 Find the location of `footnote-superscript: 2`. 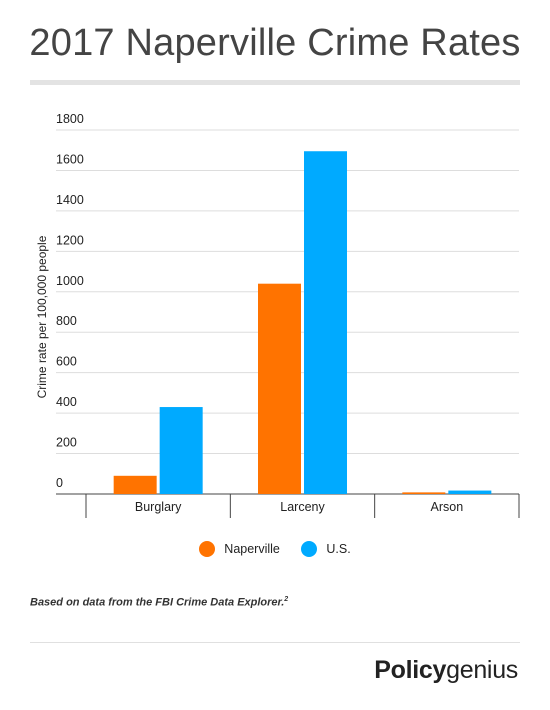

footnote-superscript: 2 is located at coordinates (286, 599).